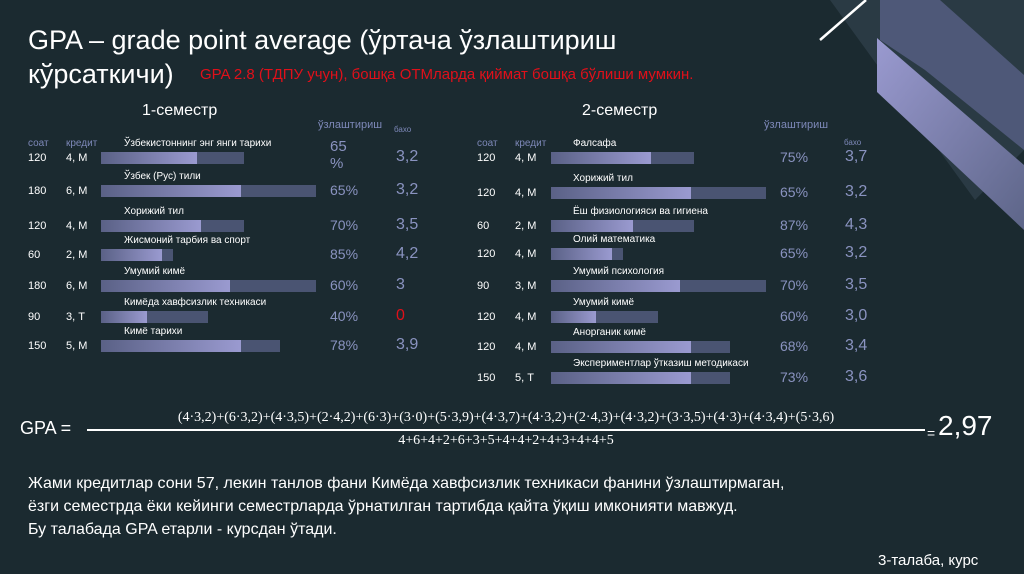 Image resolution: width=1024 pixels, height=574 pixels. Describe the element at coordinates (853, 142) in the screenshot. I see `header-grade: бахо` at that location.